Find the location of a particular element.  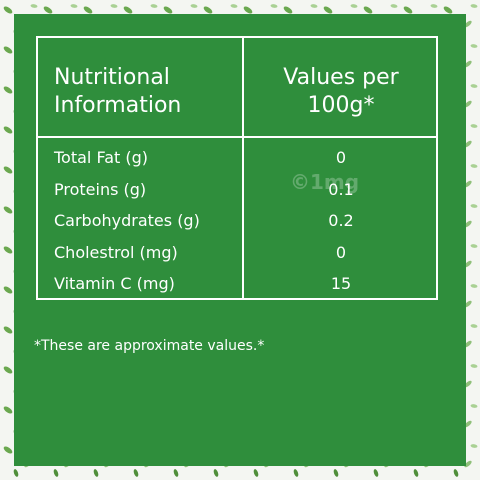

nutrient-name: Proteins (g) is located at coordinates (100, 189).